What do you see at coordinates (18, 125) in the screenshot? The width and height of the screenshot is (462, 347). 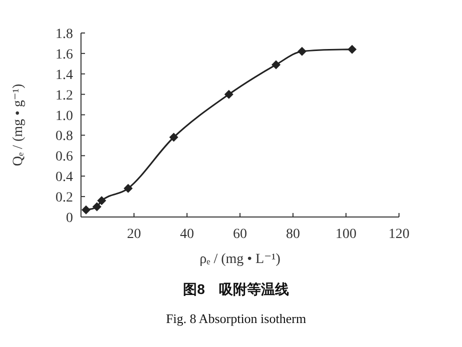 I see `y-axis-title: Qₑ / (mg • g⁻¹)` at bounding box center [18, 125].